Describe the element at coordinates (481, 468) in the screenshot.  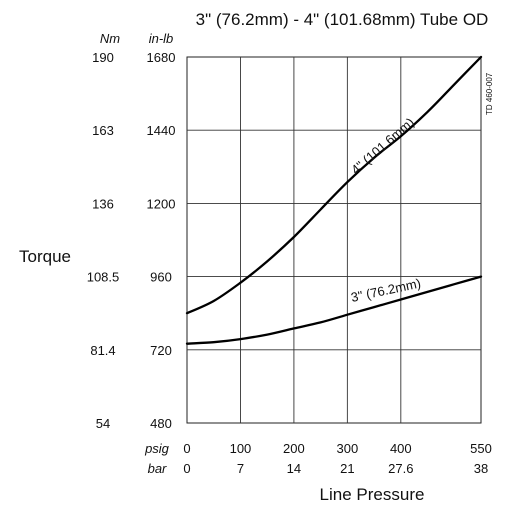
I see `x-tick-bar: 38` at that location.